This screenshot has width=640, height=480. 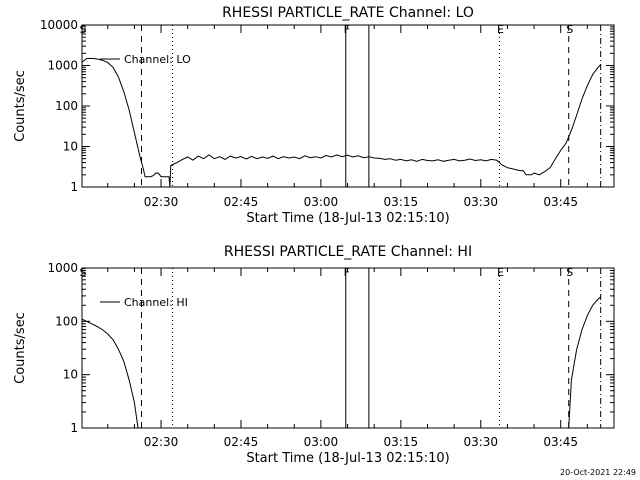 I want to click on legend-label: Channel: HI, so click(x=156, y=302).